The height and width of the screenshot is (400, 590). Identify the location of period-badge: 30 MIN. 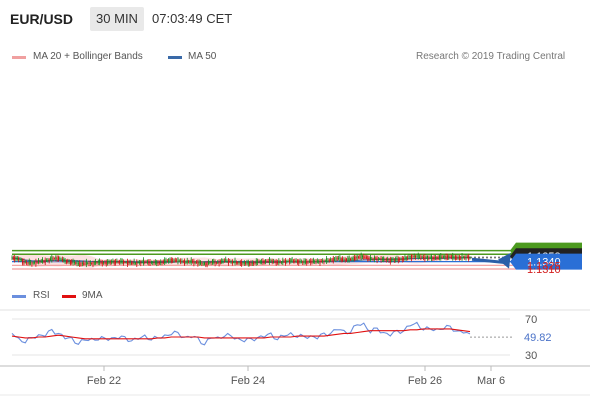
(117, 19).